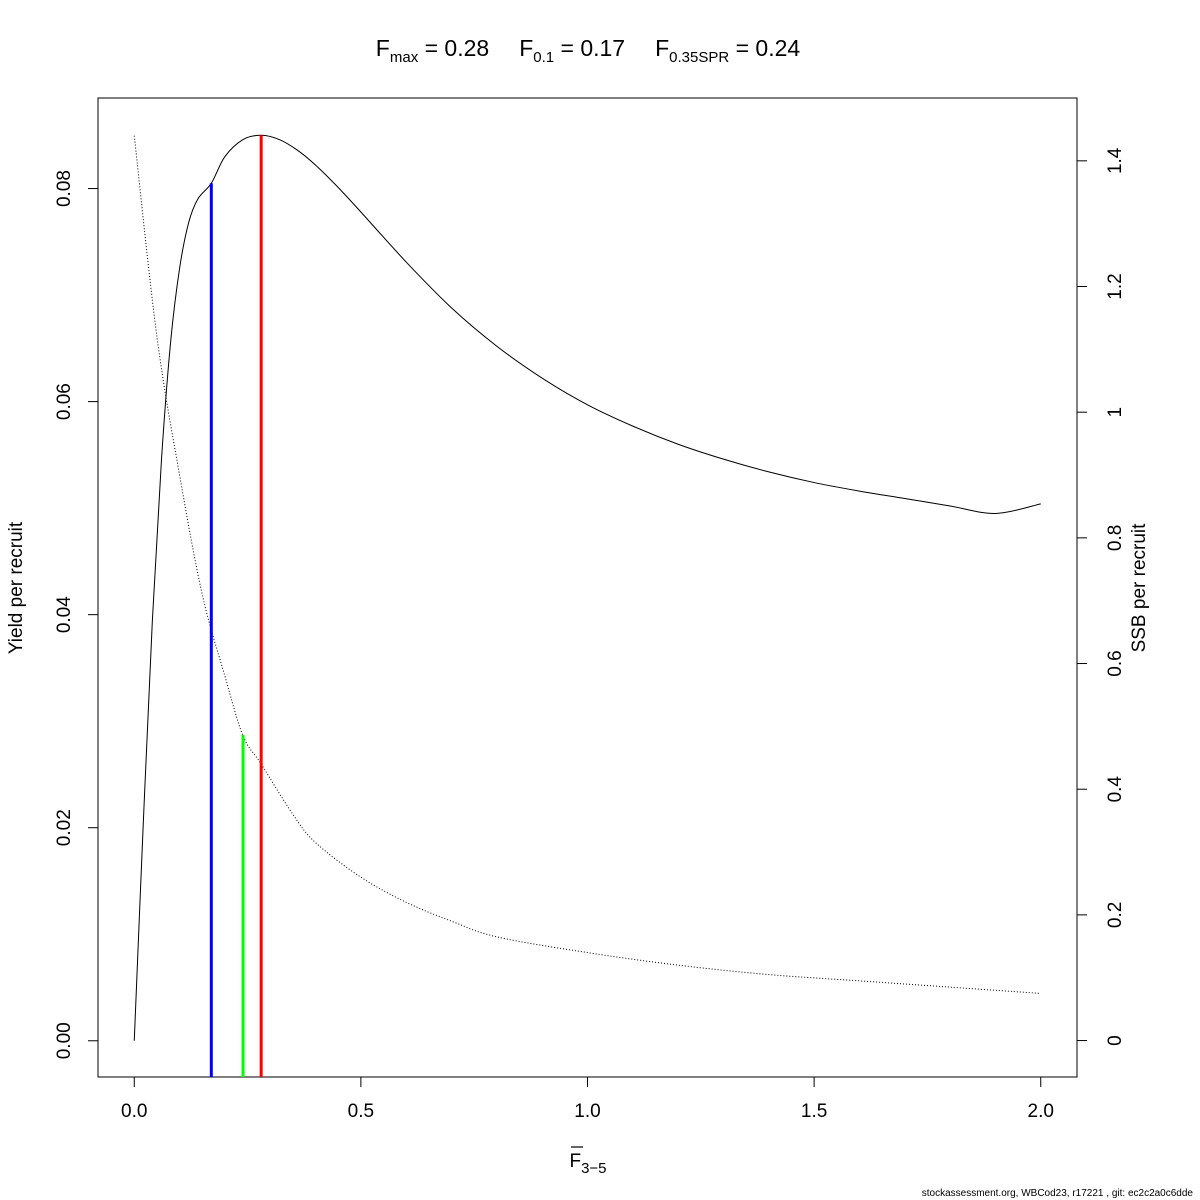 This screenshot has width=1200, height=1200. Describe the element at coordinates (64, 401) in the screenshot. I see `y-tick-label: 0.06` at that location.